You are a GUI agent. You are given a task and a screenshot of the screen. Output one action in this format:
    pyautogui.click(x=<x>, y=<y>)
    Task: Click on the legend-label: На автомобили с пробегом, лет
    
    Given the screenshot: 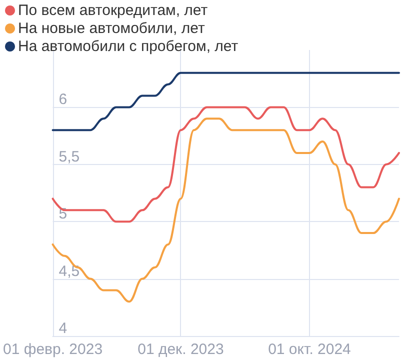 What is the action you would take?
    pyautogui.click(x=128, y=46)
    